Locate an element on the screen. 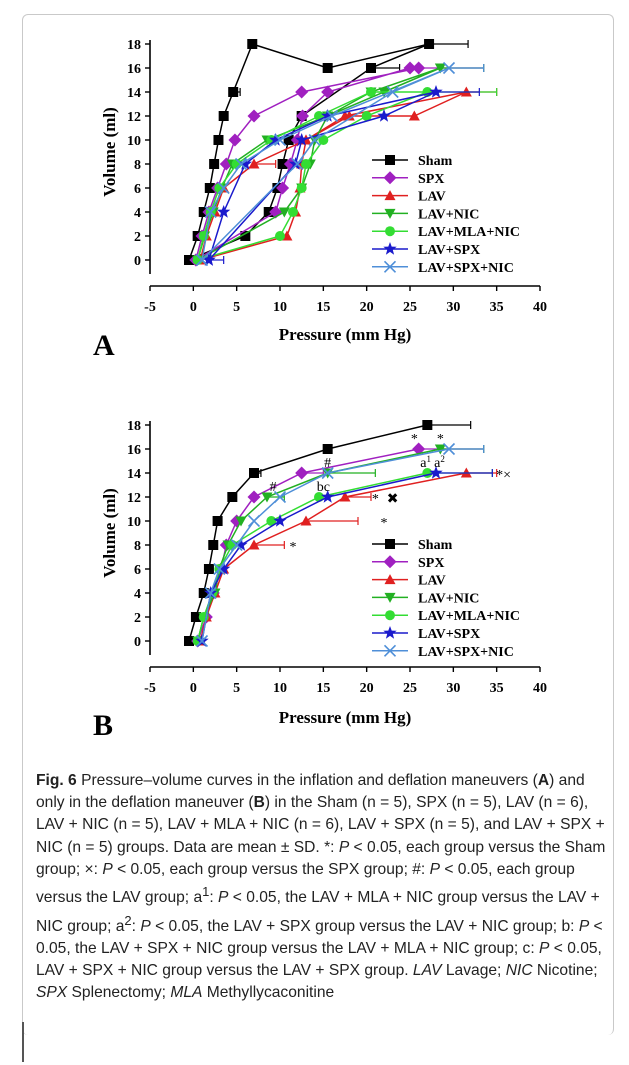 Image resolution: width=629 pixels, height=1065 pixels. y-tick-label: 18 is located at coordinates (134, 426).